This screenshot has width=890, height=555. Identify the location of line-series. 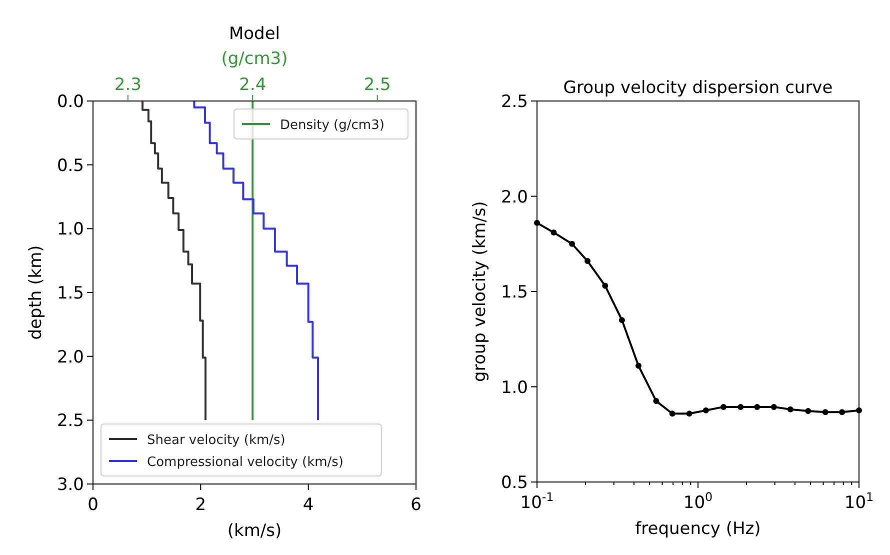
(174, 261).